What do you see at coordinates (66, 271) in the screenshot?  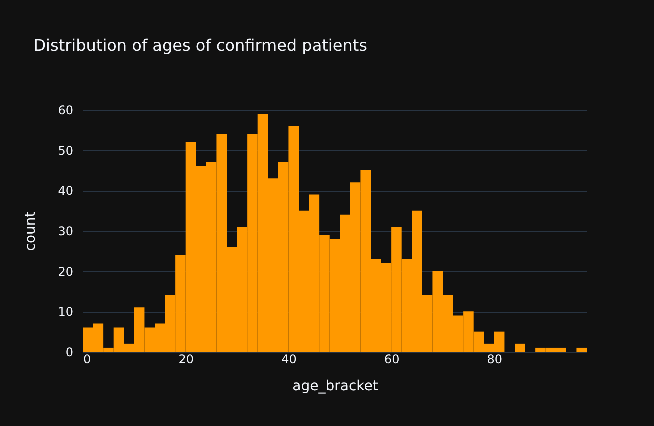 I see `y-tick-label: 20` at bounding box center [66, 271].